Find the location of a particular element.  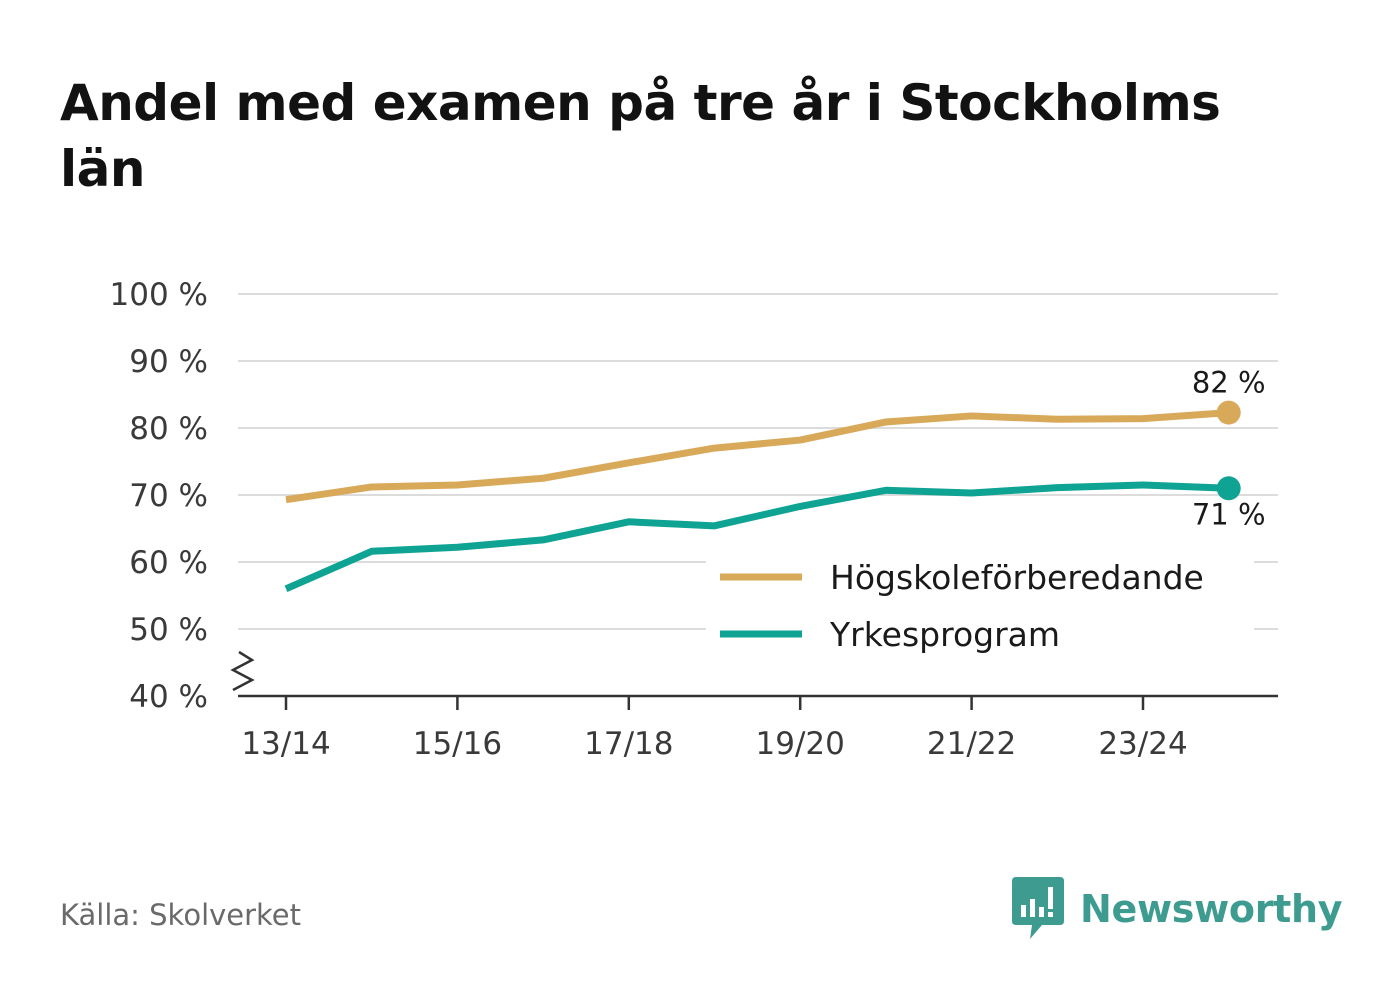

series-lines is located at coordinates (762, 496).